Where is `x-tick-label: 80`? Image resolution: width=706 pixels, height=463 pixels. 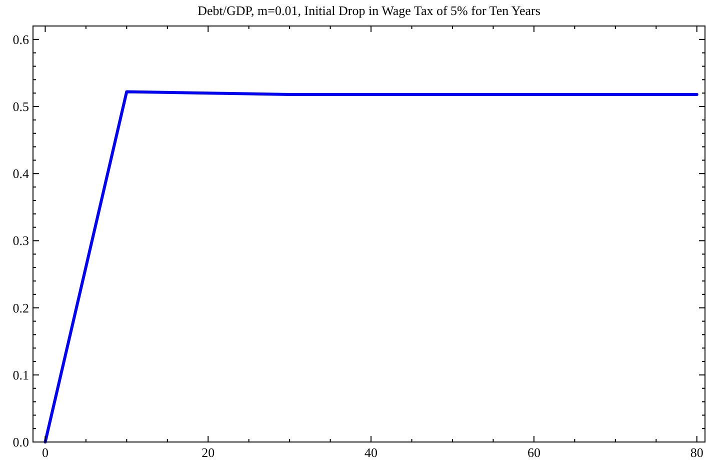 x-tick-label: 80 is located at coordinates (697, 452).